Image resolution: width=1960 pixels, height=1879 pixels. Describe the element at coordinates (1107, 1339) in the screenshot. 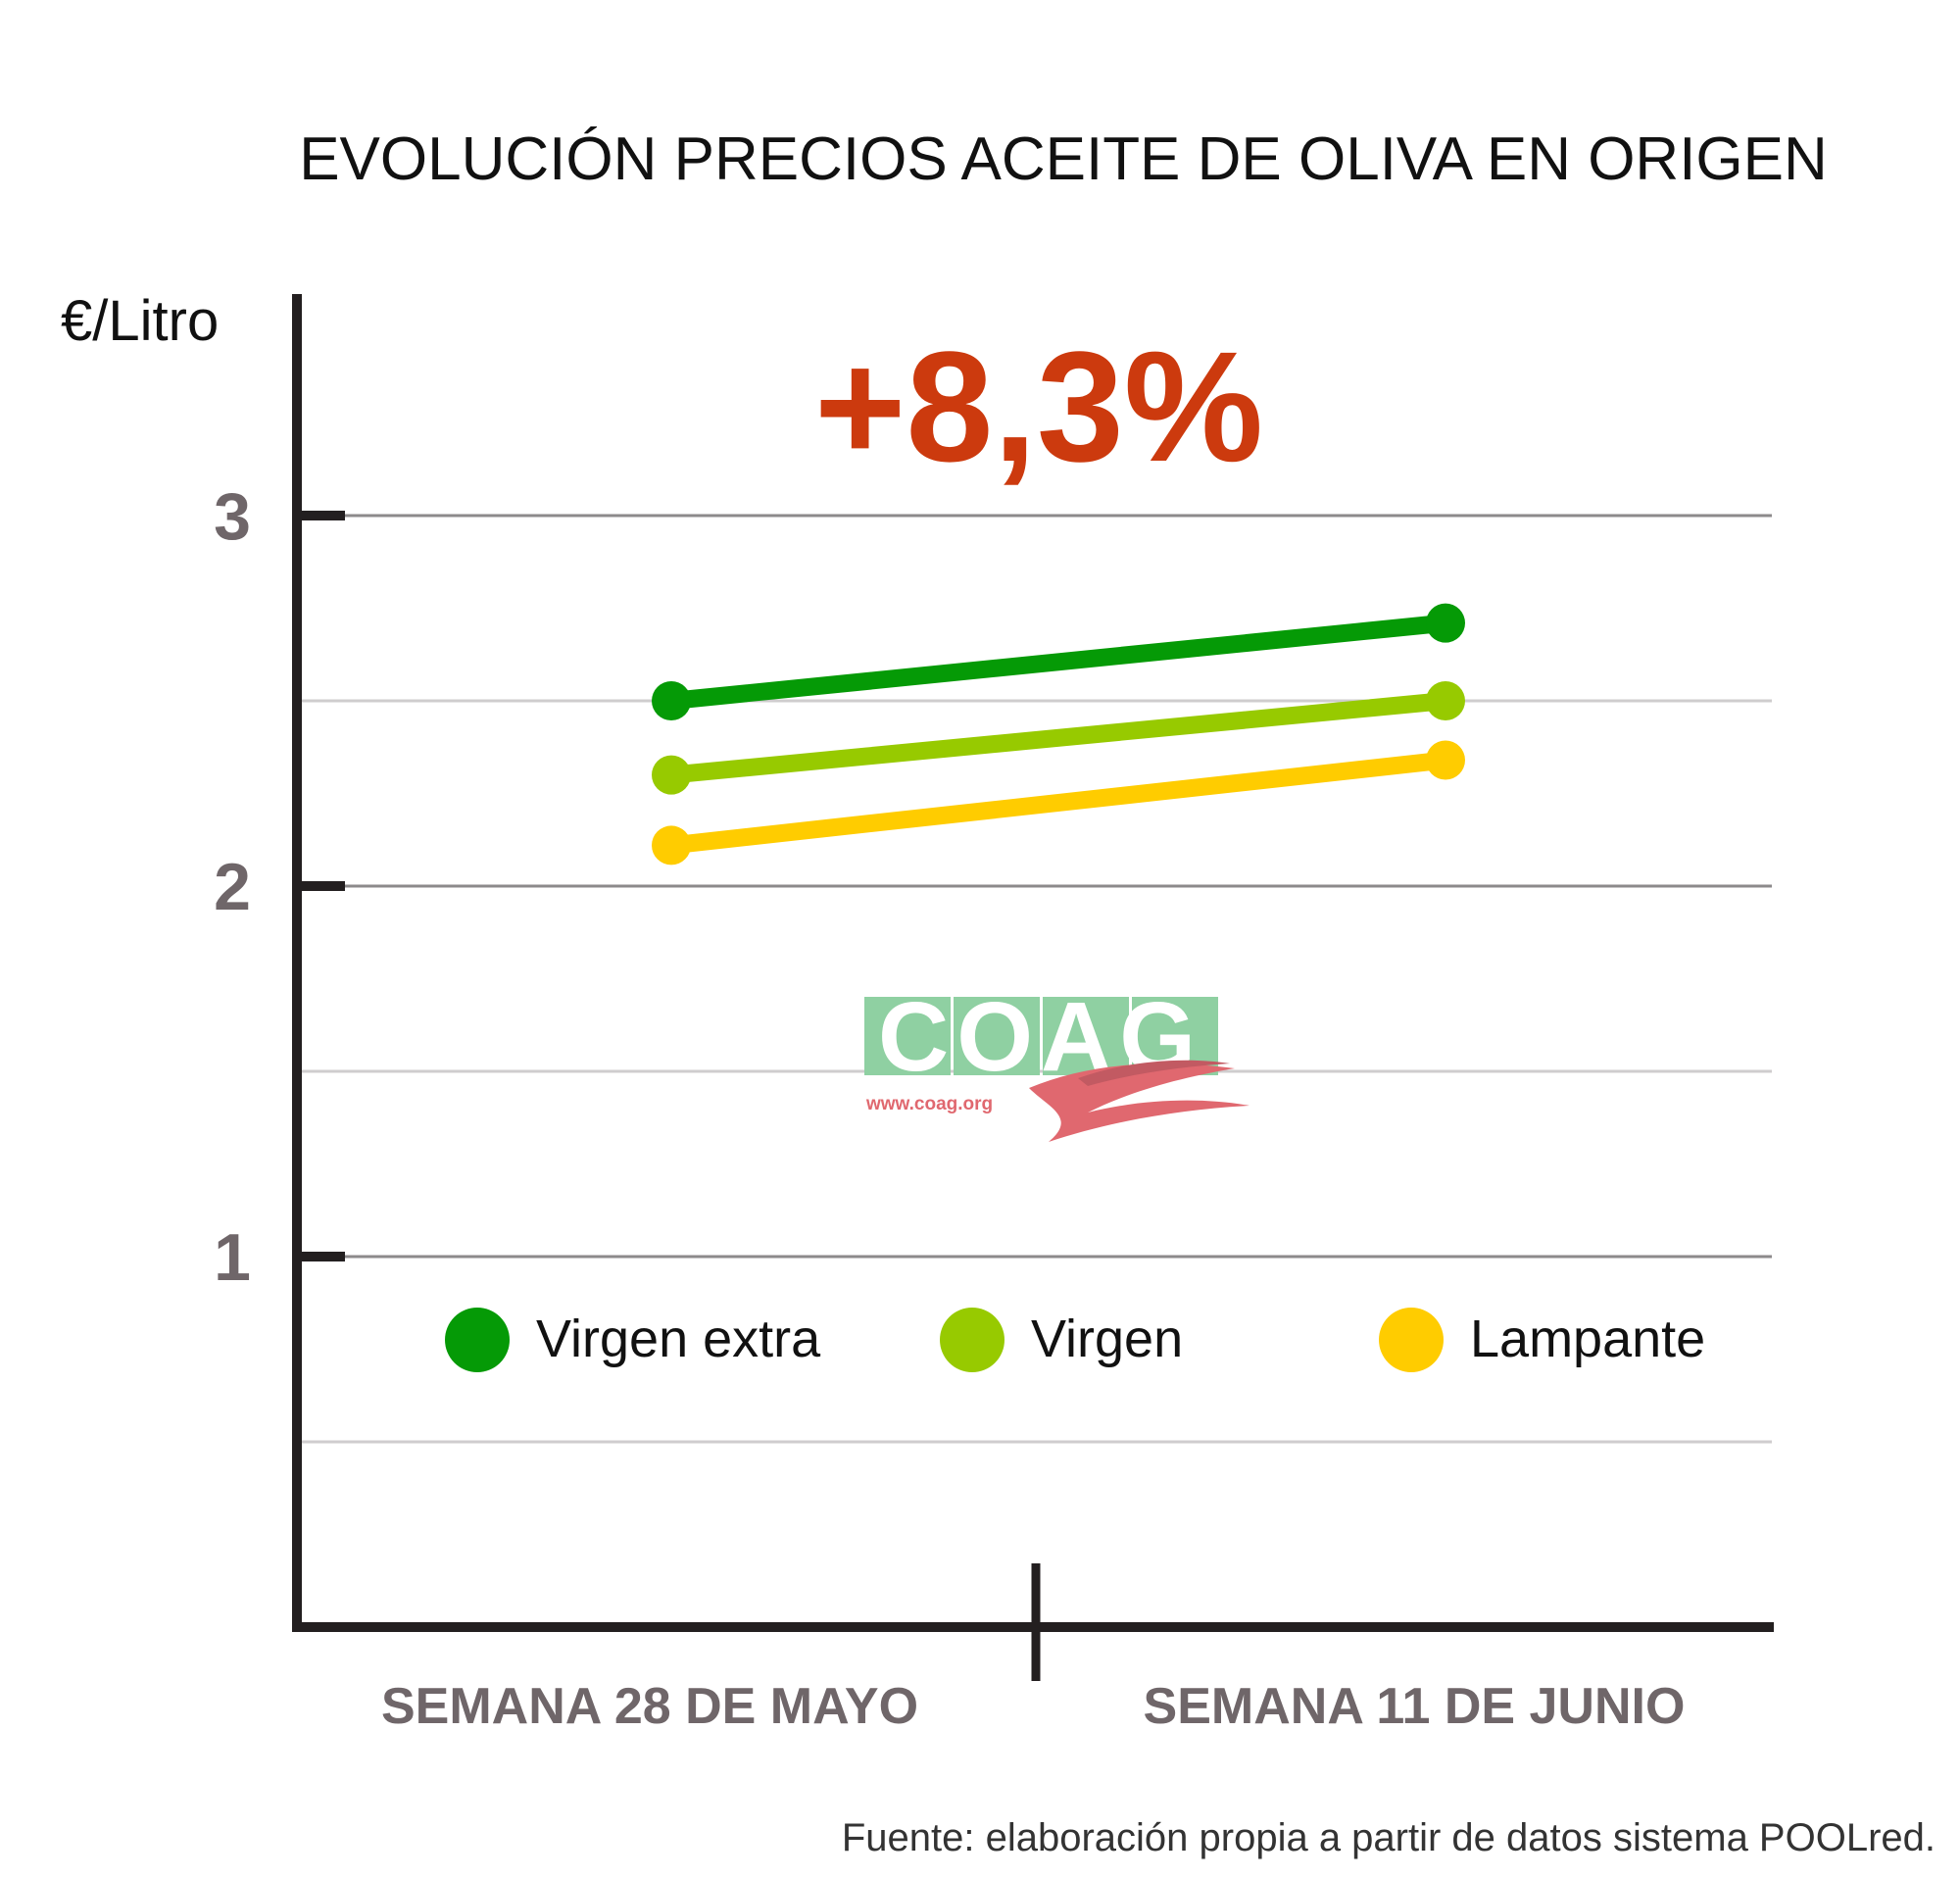

I see `legend-label: Virgen` at that location.